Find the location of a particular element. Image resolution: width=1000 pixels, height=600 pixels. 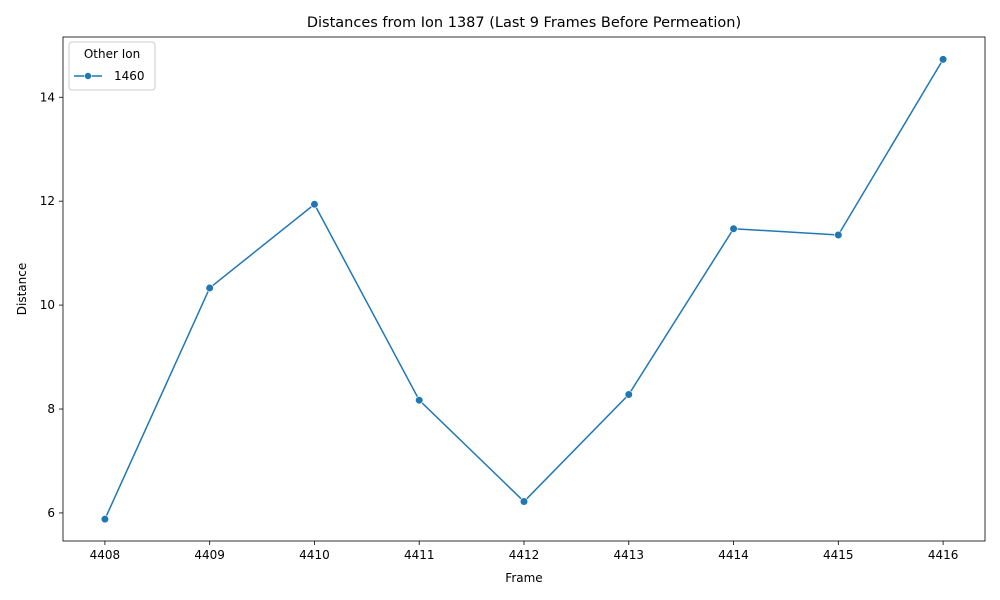

x-axis-label: Frame is located at coordinates (523, 578).